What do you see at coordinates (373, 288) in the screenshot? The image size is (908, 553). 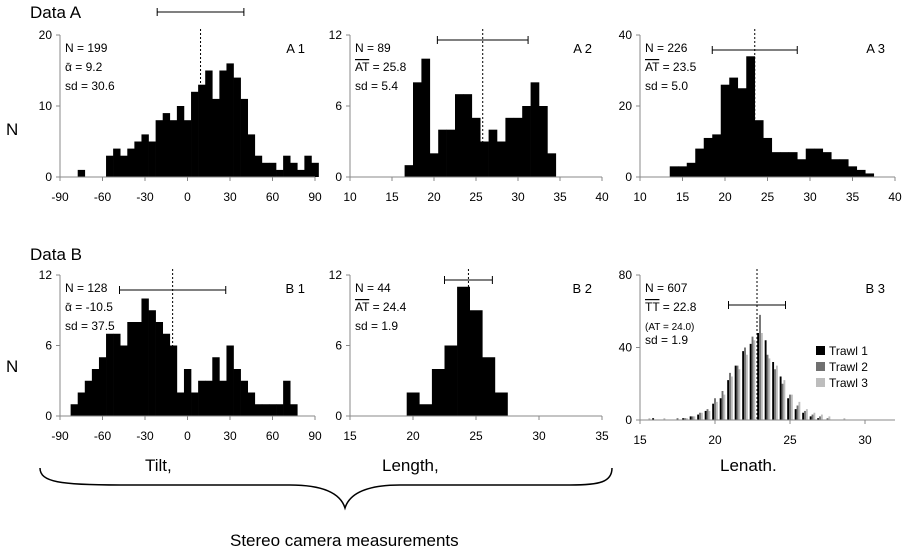 I see `stat-text: N = 44` at bounding box center [373, 288].